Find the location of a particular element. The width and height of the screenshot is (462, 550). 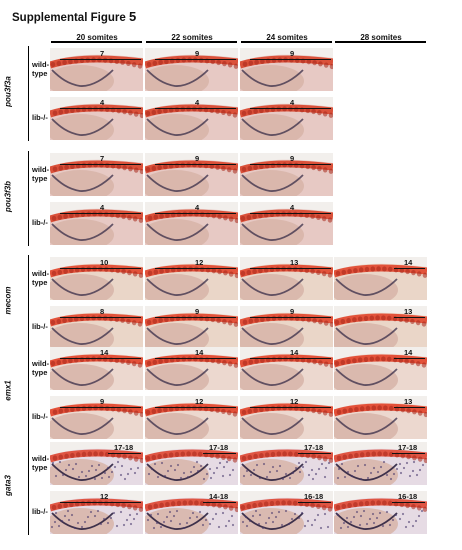

gene-label-mecom: mecom is located at coordinates (8, 300).